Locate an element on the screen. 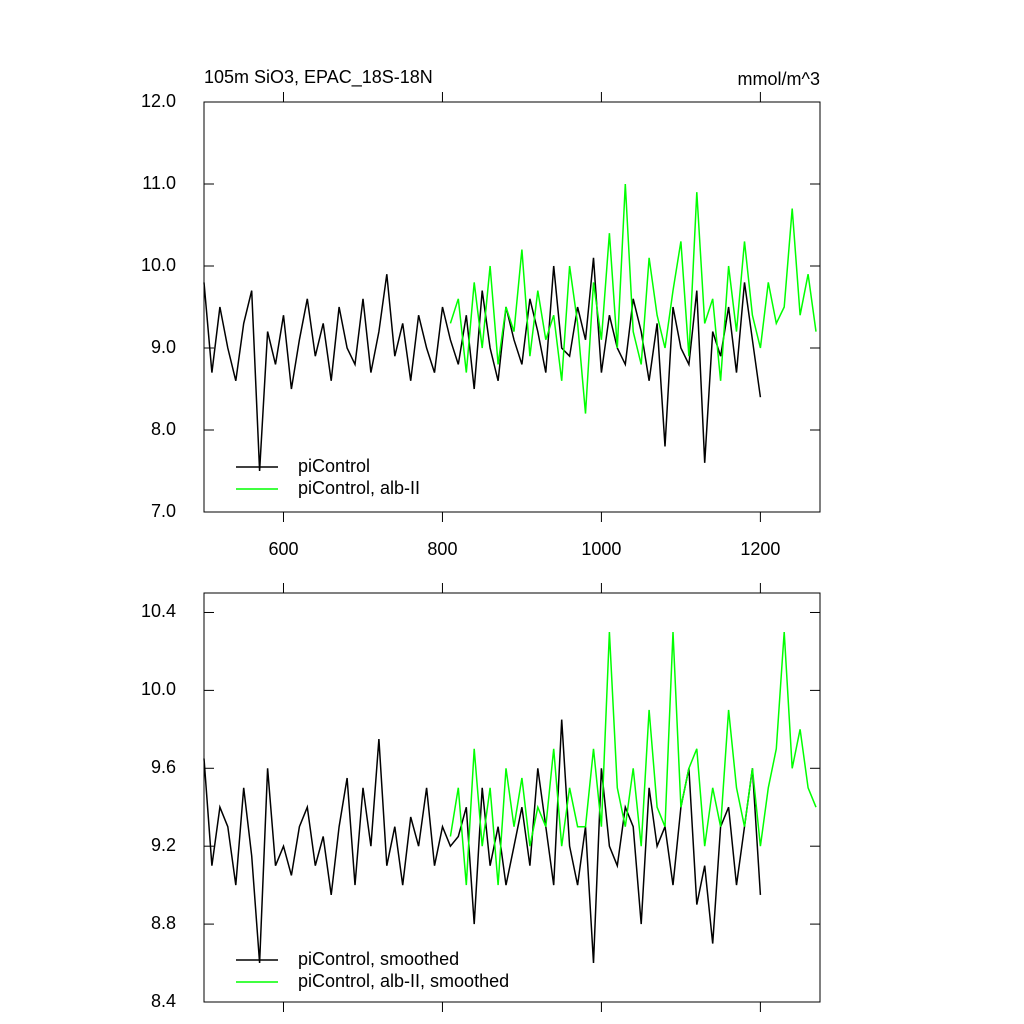  y-tick-label: 11.0 is located at coordinates (159, 183).